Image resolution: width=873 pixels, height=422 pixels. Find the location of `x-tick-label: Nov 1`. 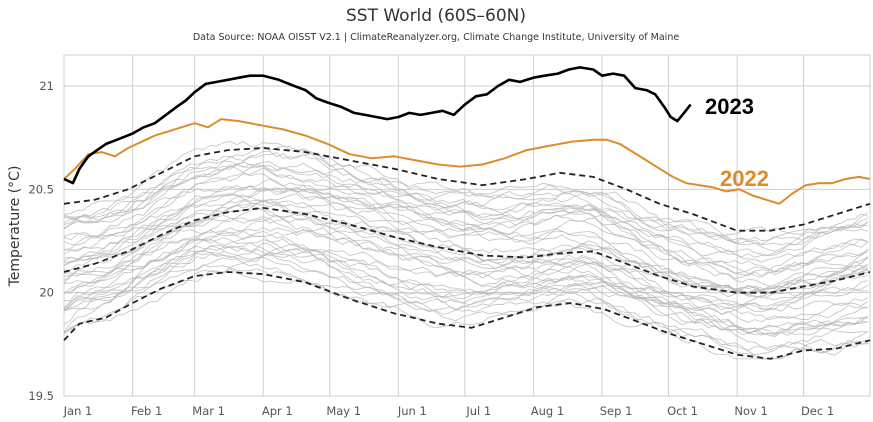

x-tick-label: Nov 1 is located at coordinates (750, 411).